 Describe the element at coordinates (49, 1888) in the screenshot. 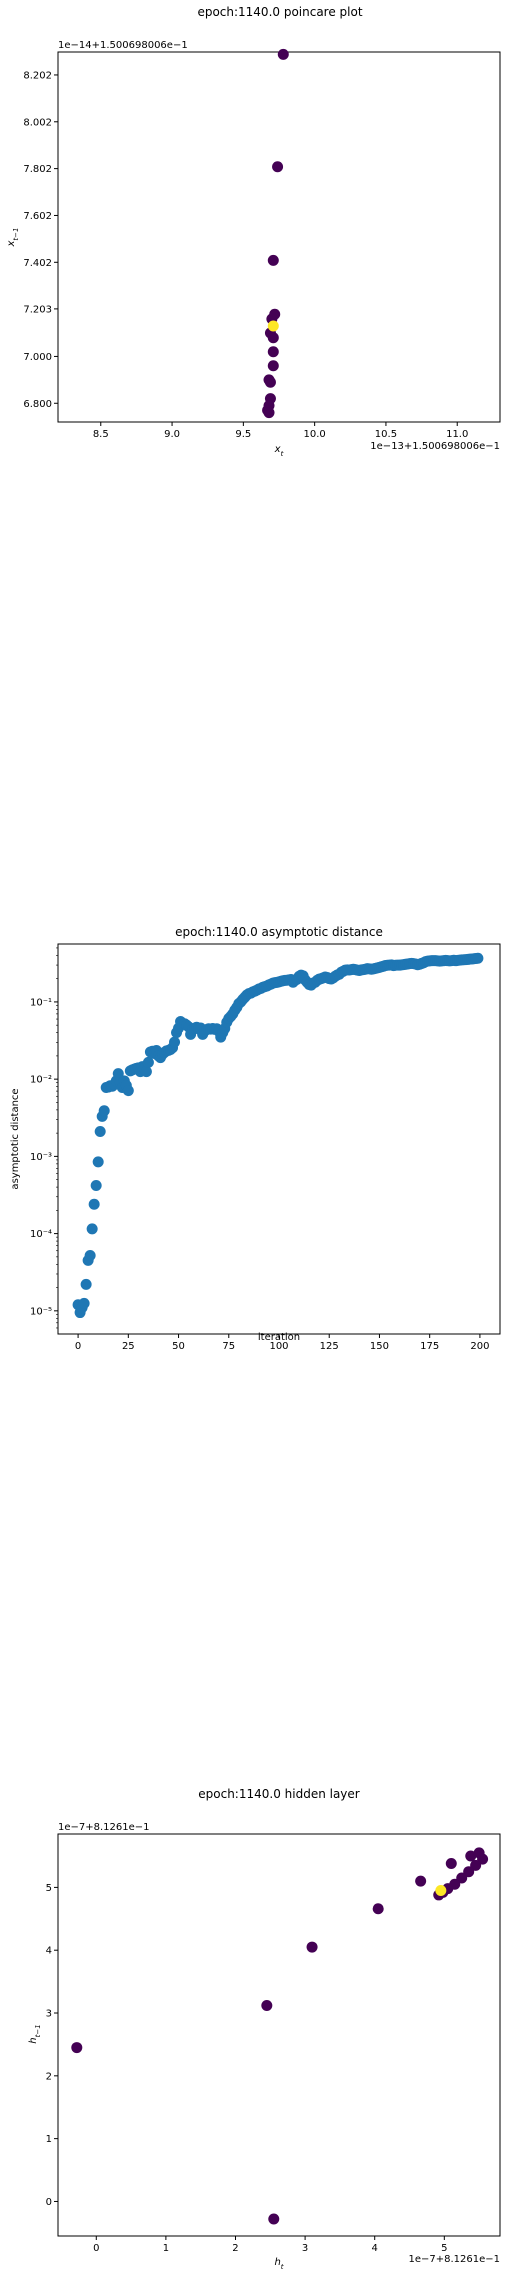

I see `hidden-y-tick-label: 5` at that location.